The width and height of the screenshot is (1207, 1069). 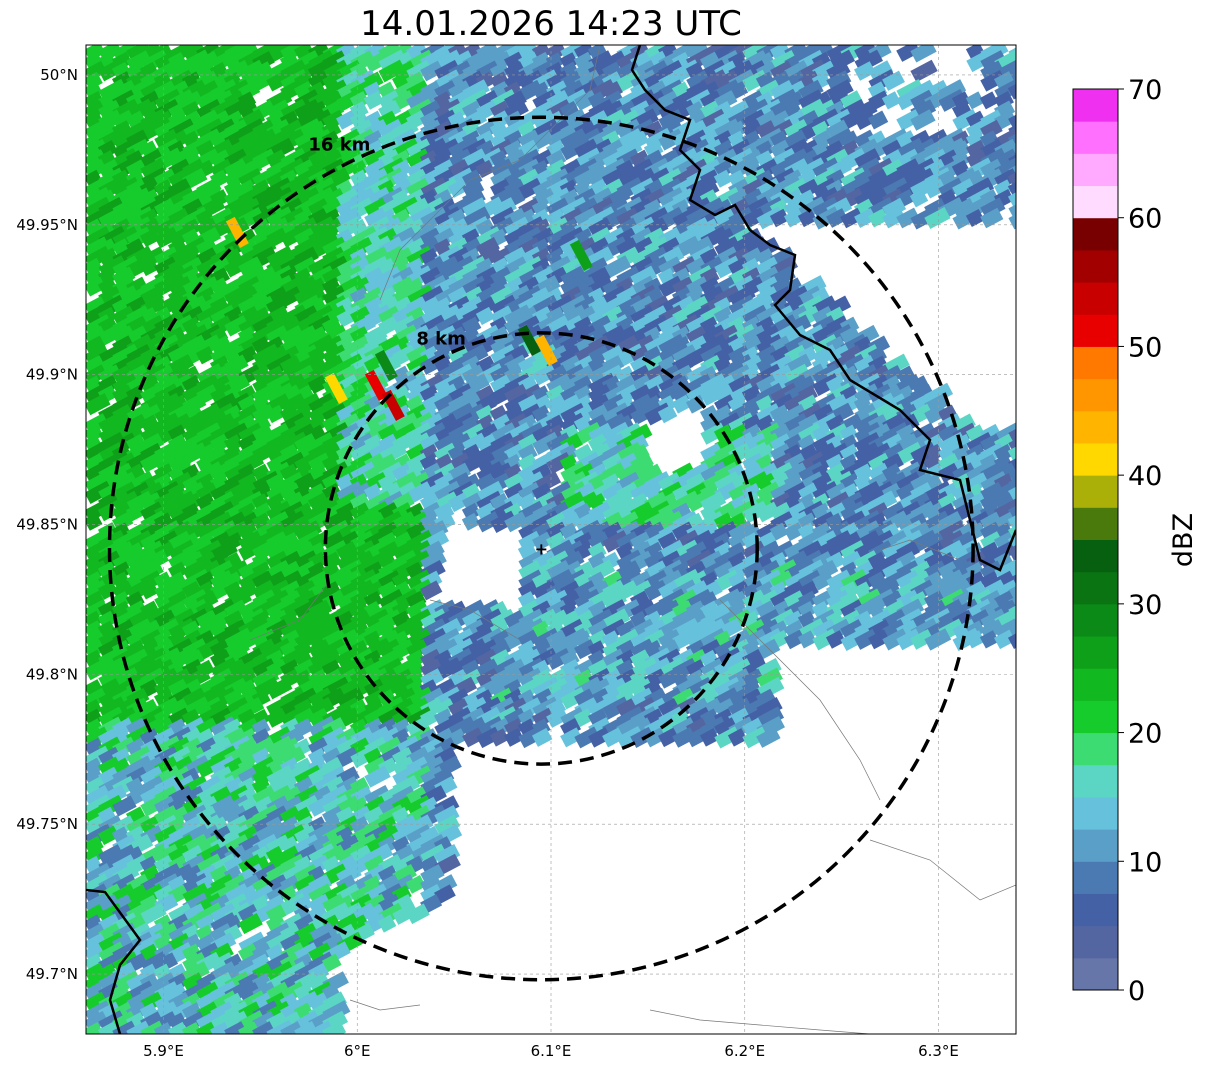 I want to click on lat-tick-label: 49.9°N, so click(x=52, y=375).